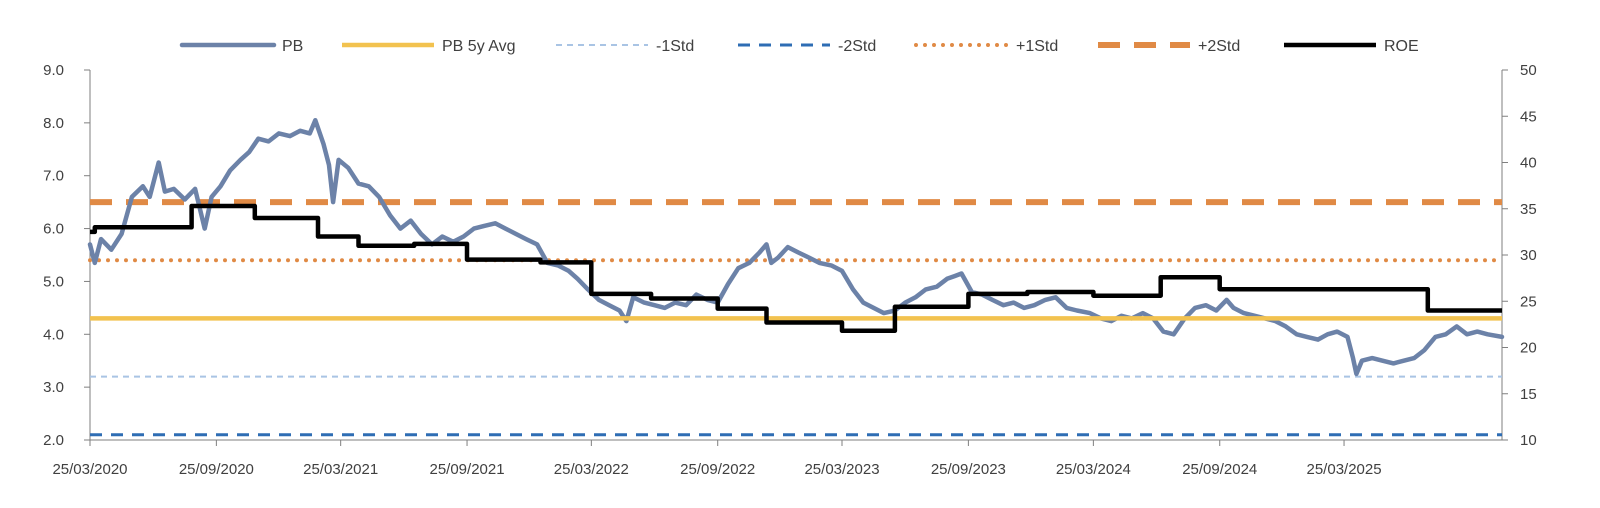 This screenshot has width=1600, height=508. I want to click on left-tick-label: 3.0, so click(53, 387).